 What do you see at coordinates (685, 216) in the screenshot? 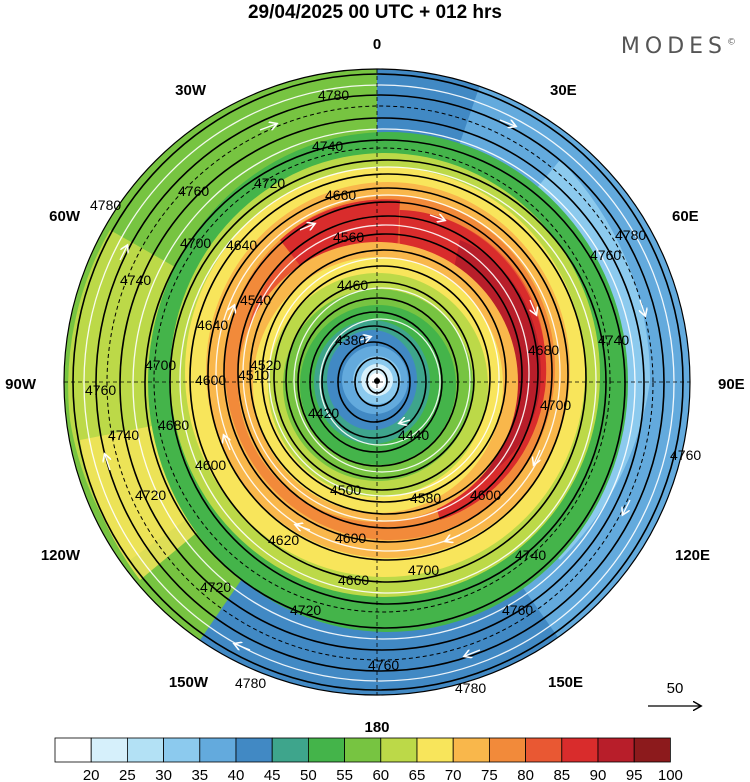
I see `lon-label-60e: 60E` at bounding box center [685, 216].